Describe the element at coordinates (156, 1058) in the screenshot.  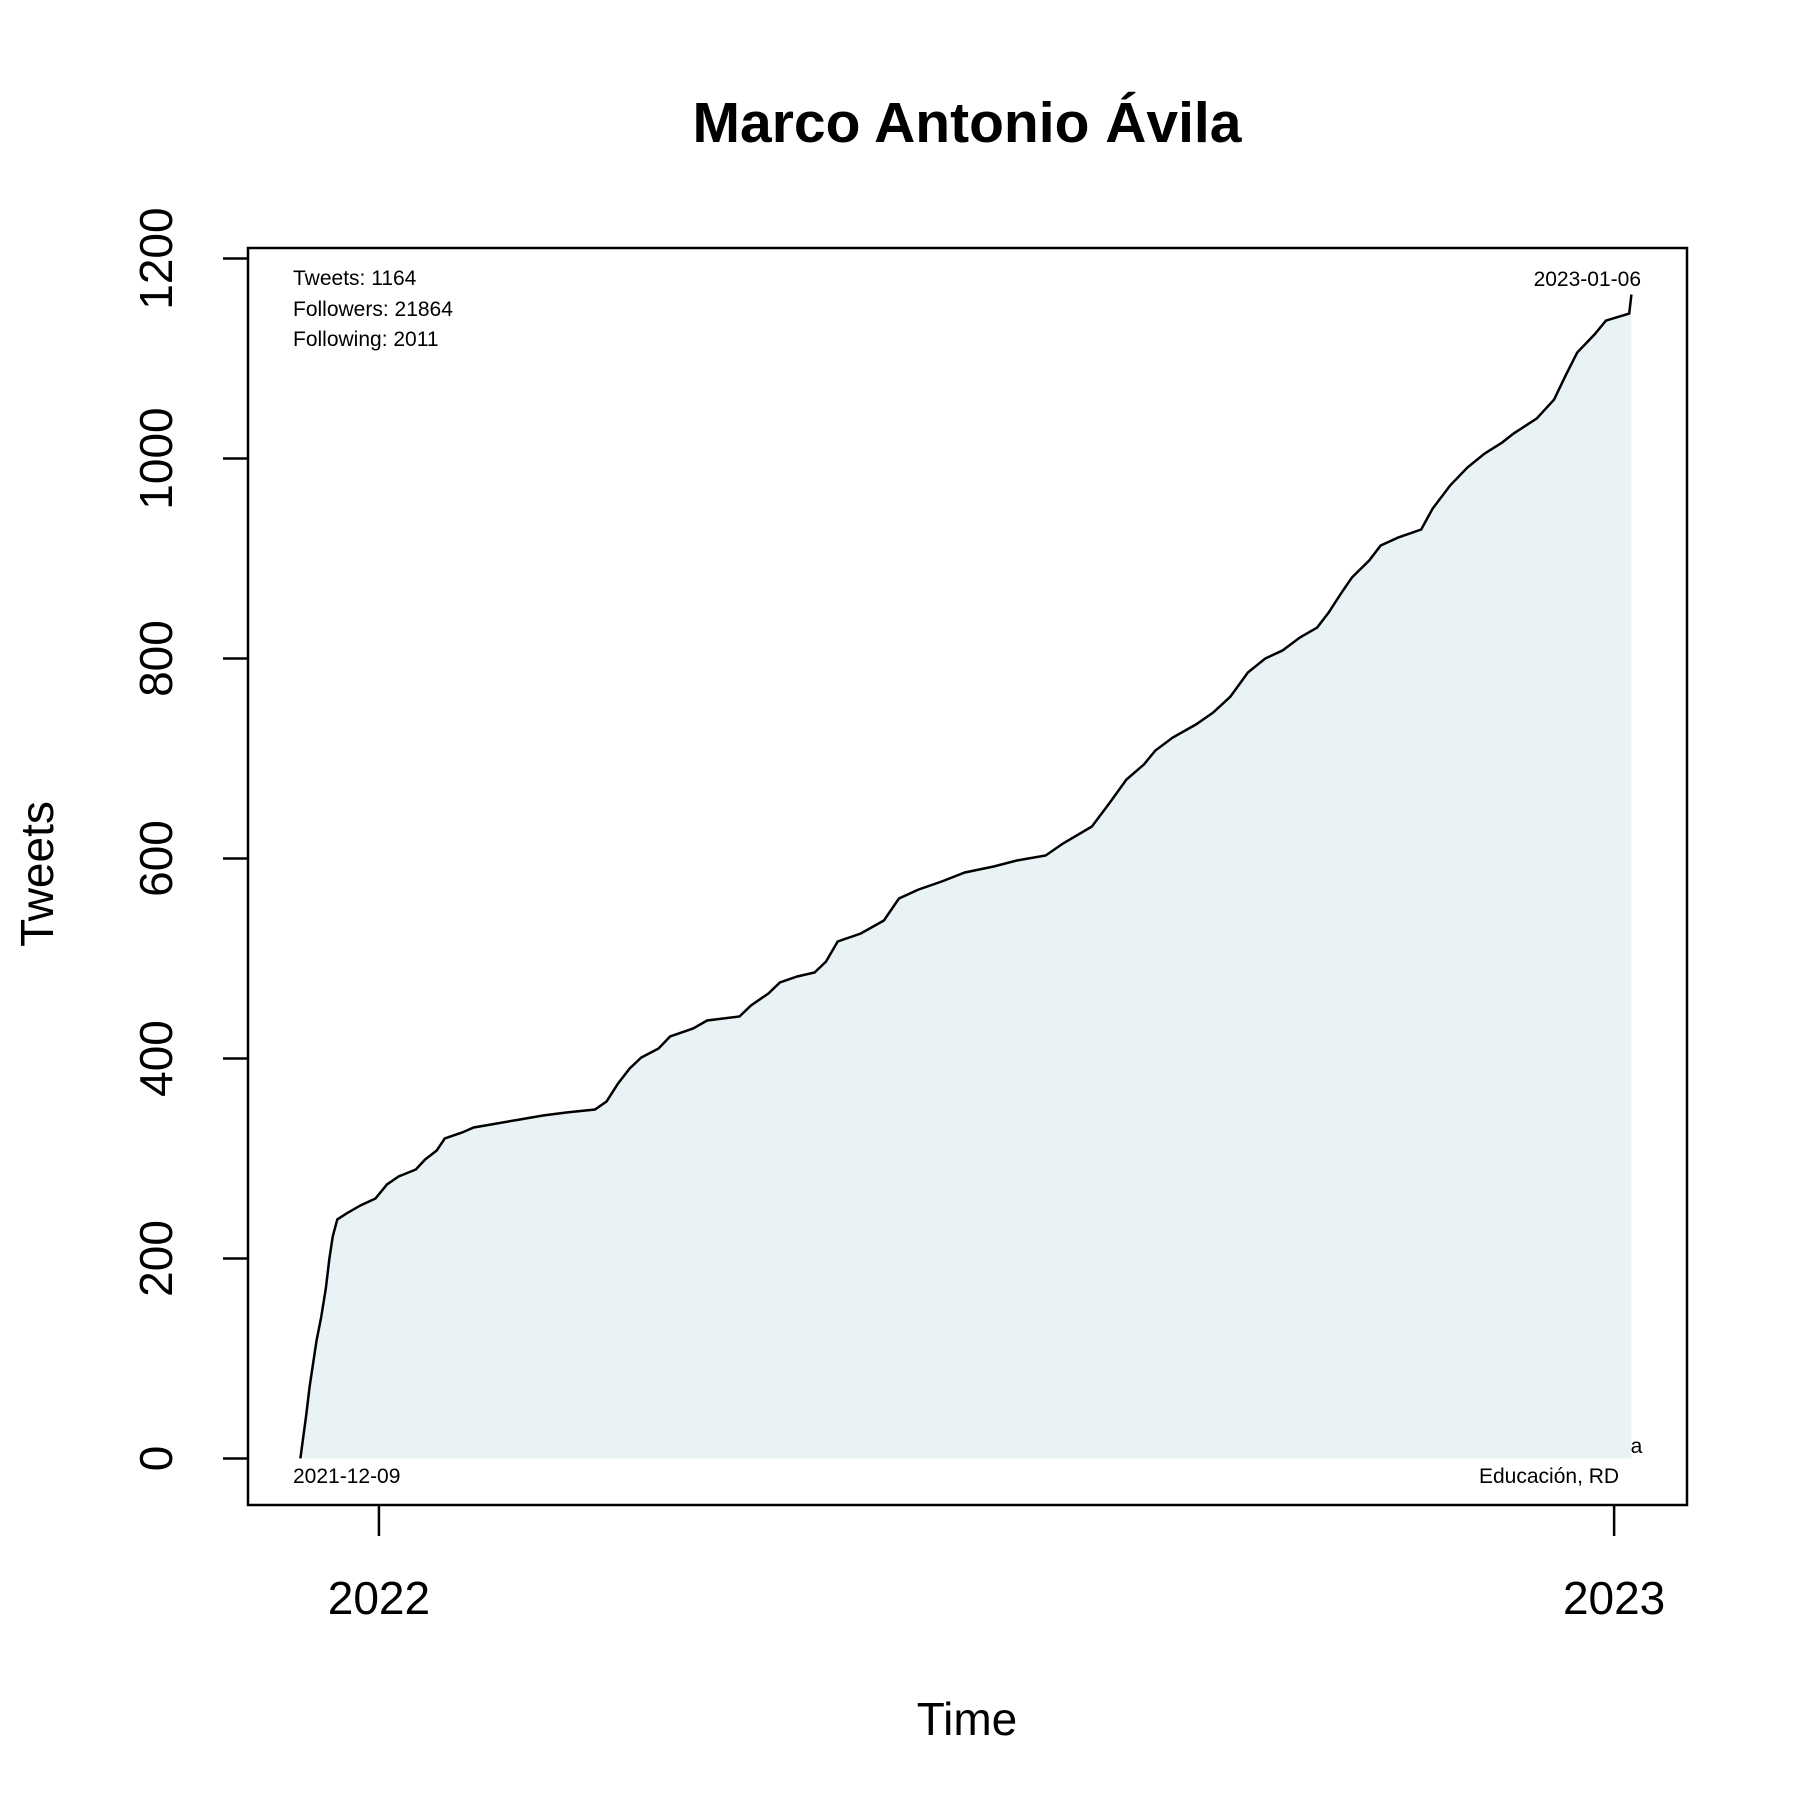
I see `y-tick-label: 400` at that location.